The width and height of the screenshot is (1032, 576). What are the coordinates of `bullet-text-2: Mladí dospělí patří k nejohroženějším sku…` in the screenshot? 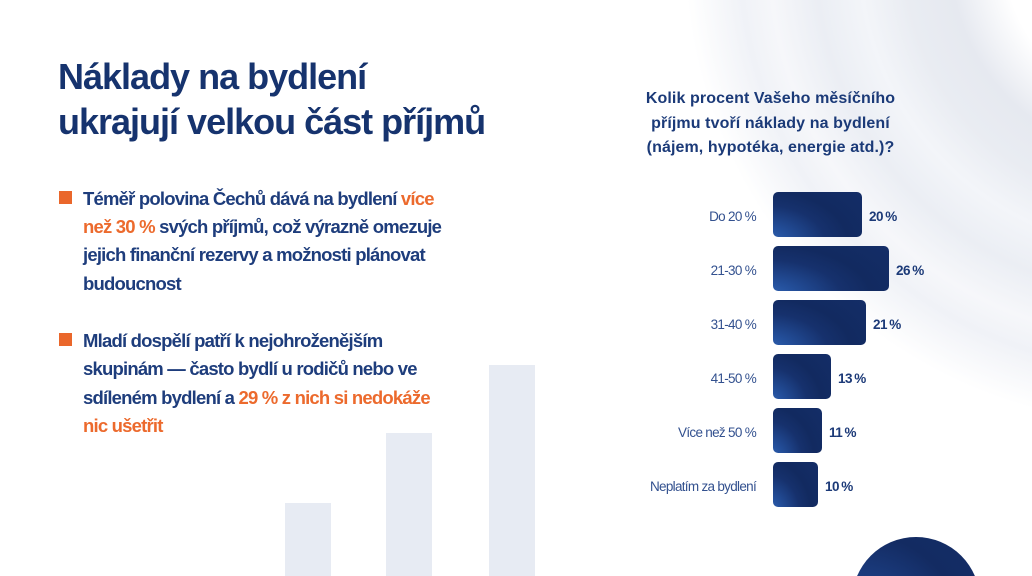 It's located at (257, 384).